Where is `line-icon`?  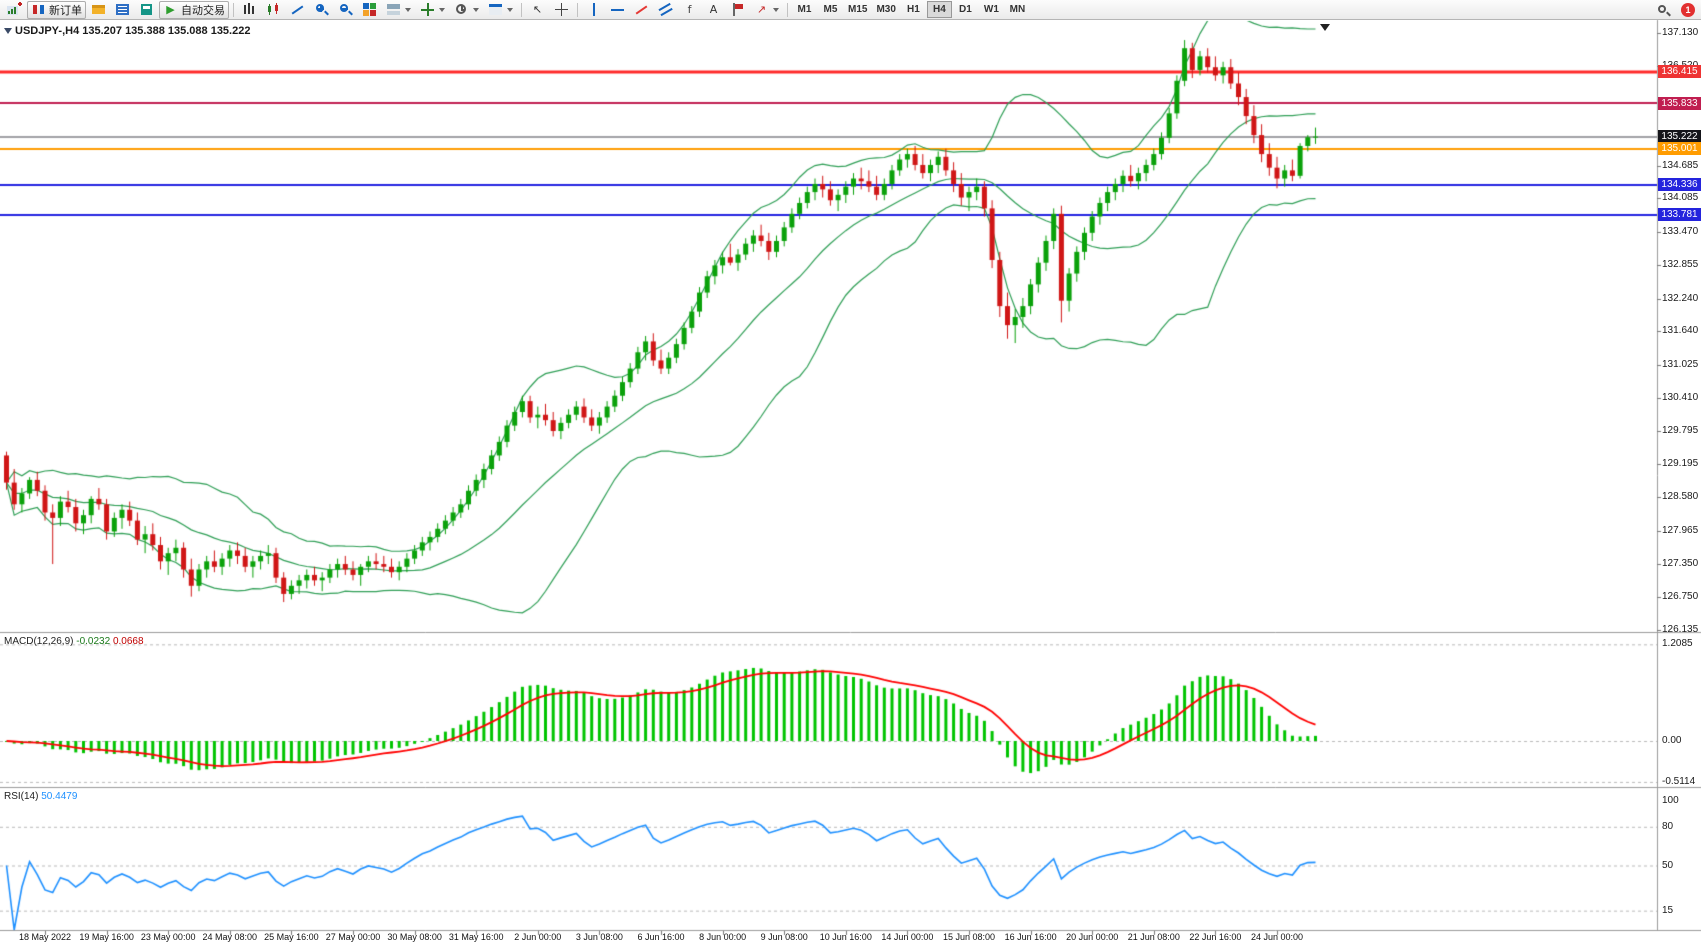 line-icon is located at coordinates (297, 9).